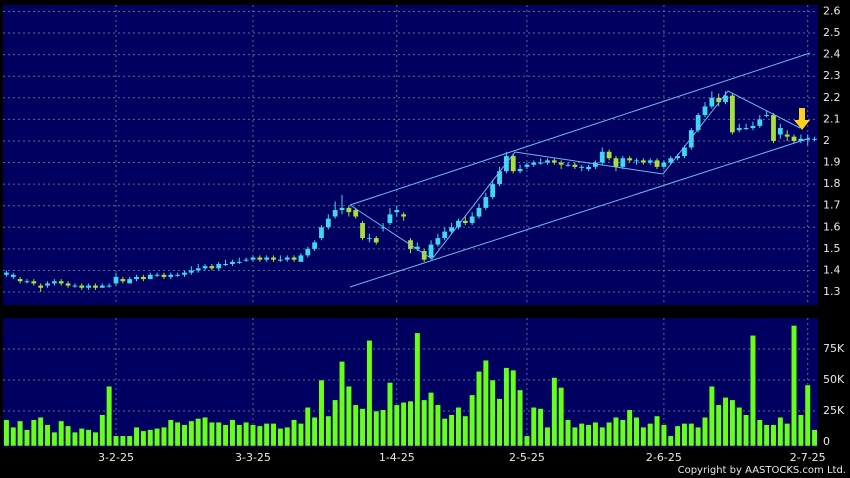  Describe the element at coordinates (832, 97) in the screenshot. I see `y-tick-label: 2.2` at that location.